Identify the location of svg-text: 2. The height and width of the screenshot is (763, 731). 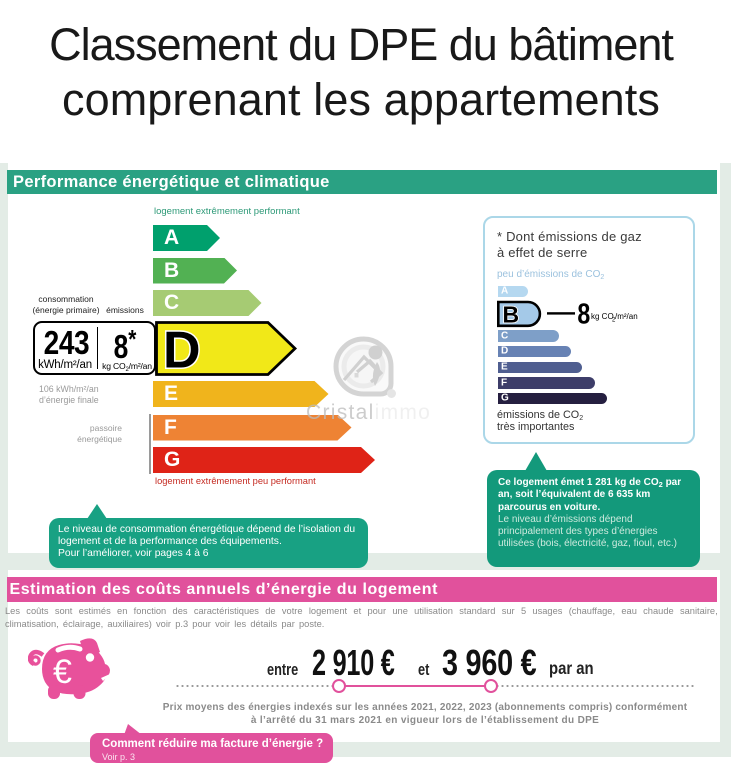
(614, 321).